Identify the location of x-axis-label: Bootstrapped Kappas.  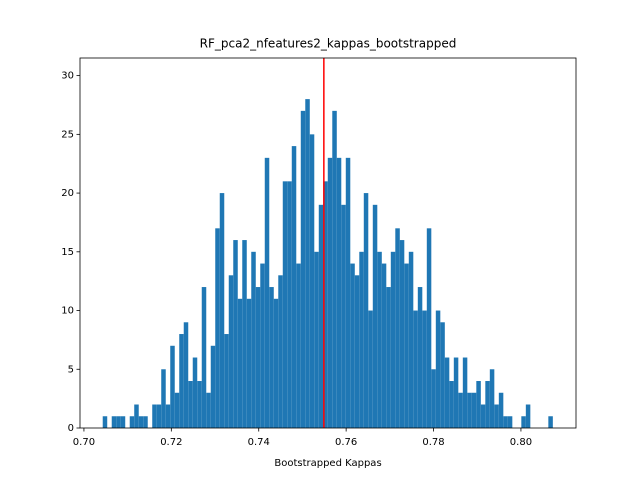
(327, 463).